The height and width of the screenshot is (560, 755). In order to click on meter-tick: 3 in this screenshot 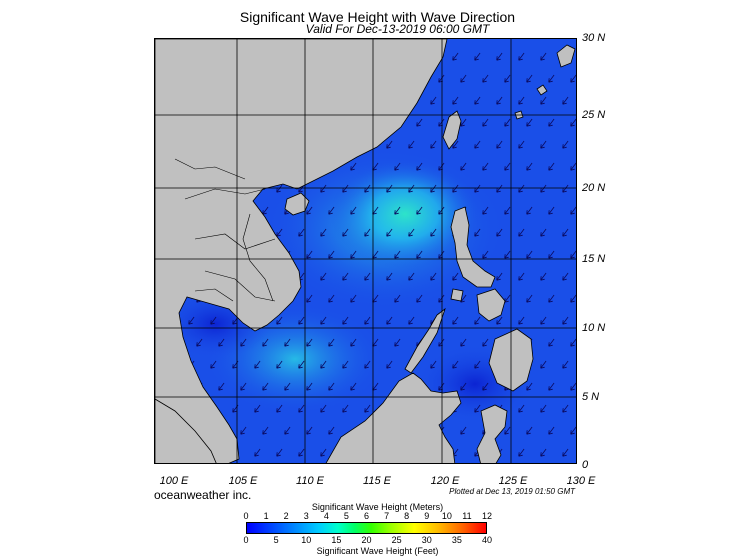, I will do `click(306, 516)`.